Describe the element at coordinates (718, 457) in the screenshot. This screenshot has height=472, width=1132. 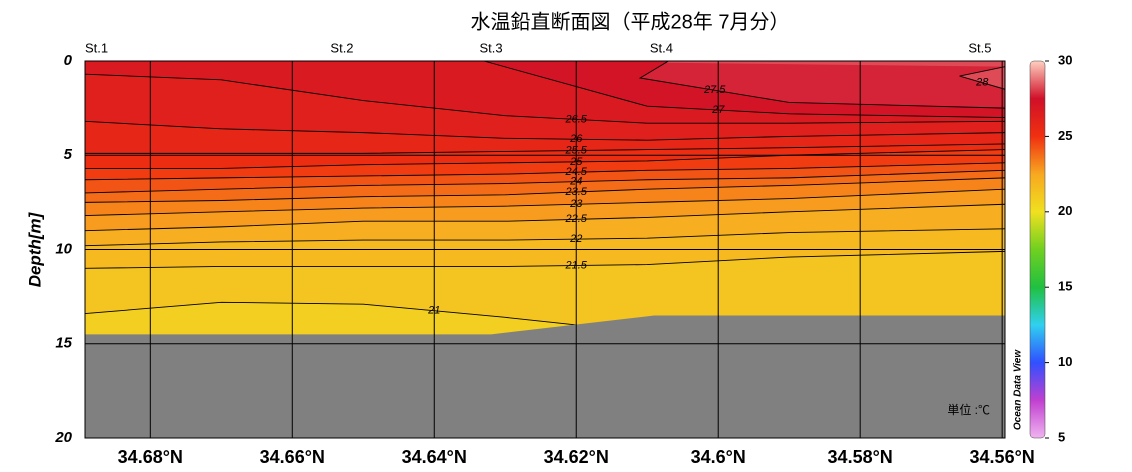
I see `x-tick-label: 34.6°N` at that location.